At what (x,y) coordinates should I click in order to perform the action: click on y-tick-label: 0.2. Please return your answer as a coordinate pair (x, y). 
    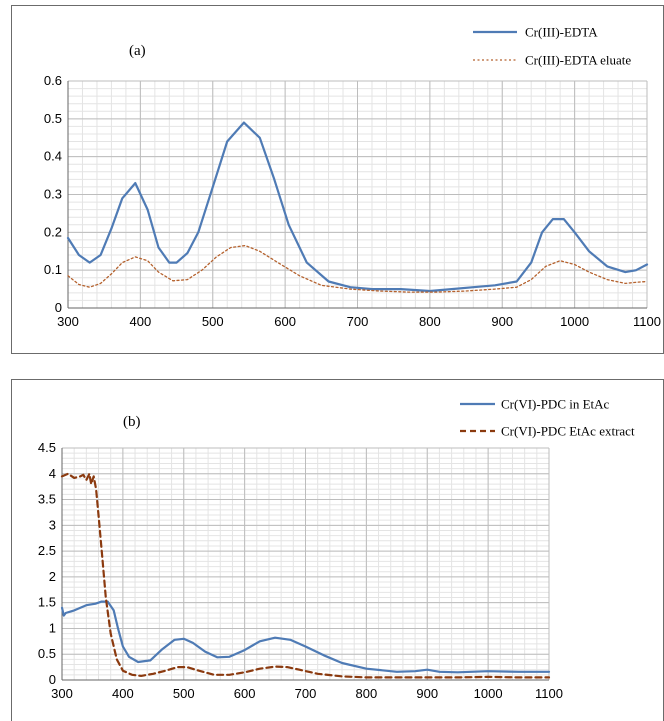
    Looking at the image, I should click on (53, 231).